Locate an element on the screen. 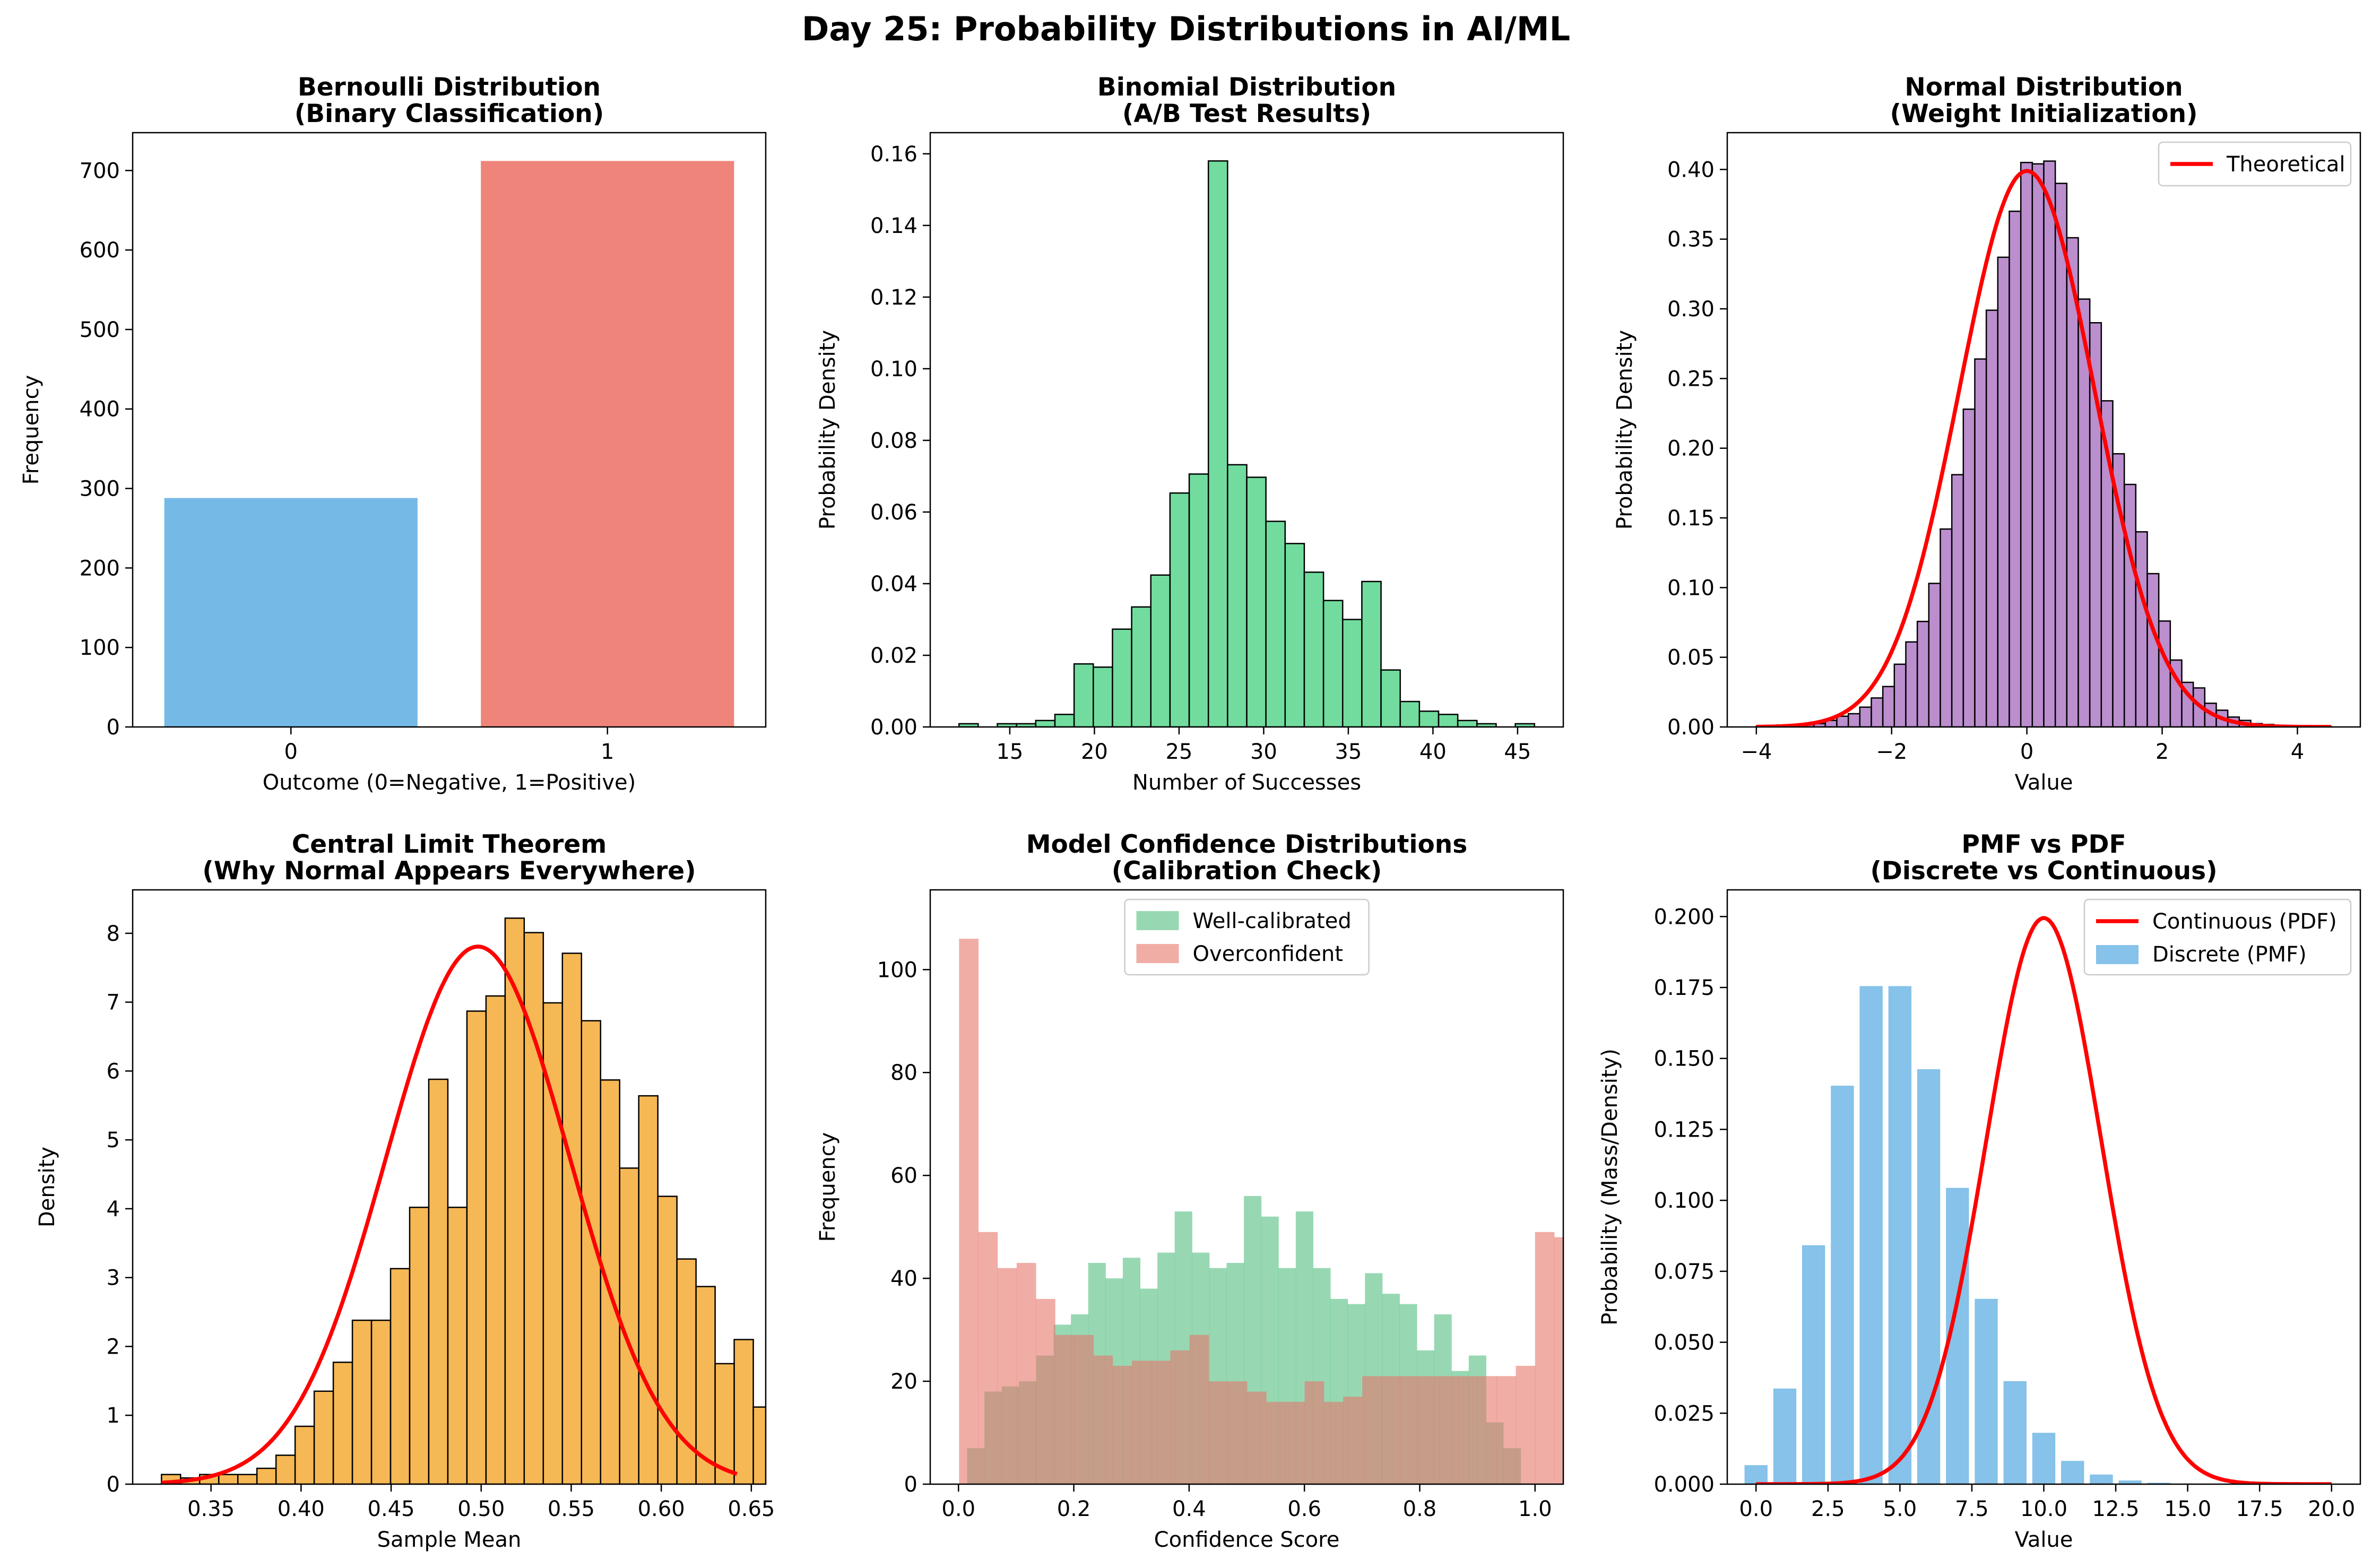 The height and width of the screenshot is (1568, 2372). y-tick-label: 0.100 is located at coordinates (1684, 1201).